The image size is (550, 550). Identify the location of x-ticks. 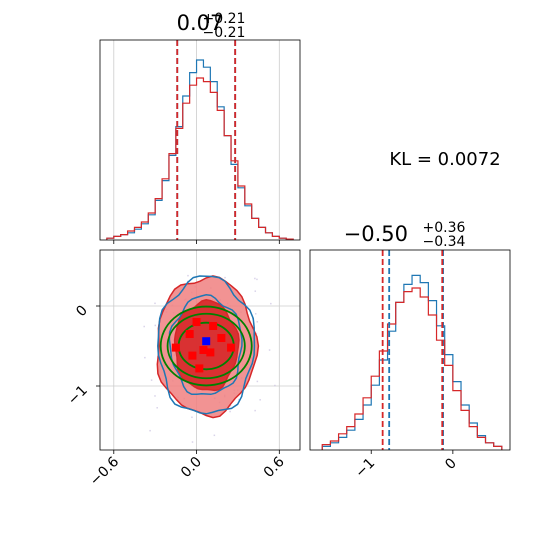
(196, 242).